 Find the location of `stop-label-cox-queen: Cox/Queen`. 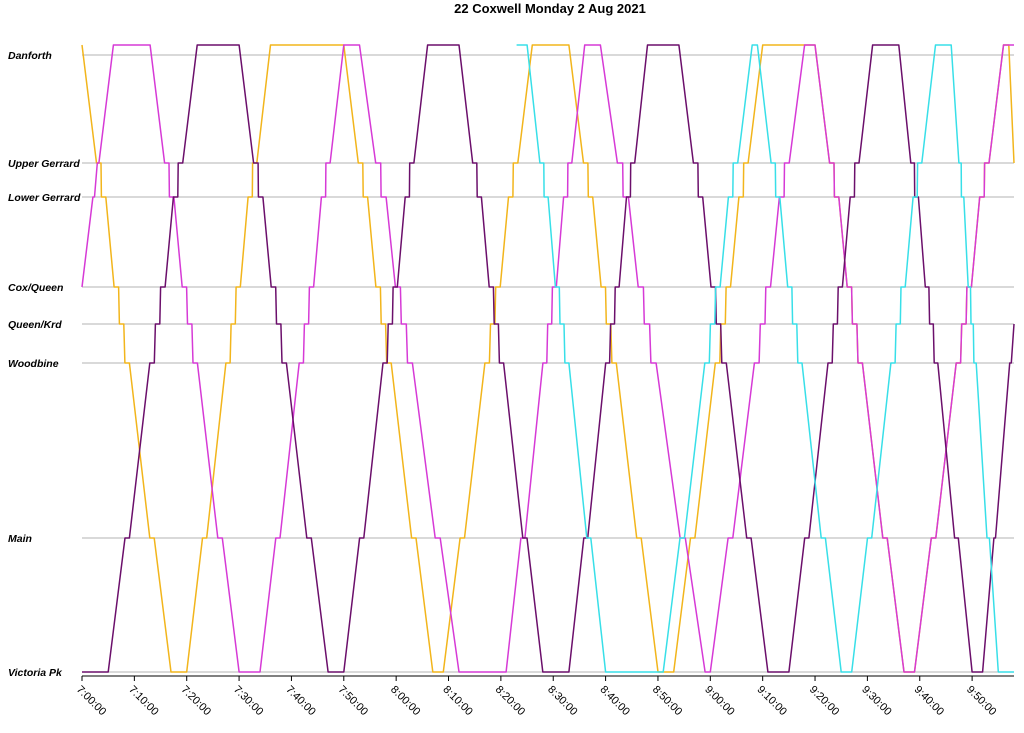

stop-label-cox-queen: Cox/Queen is located at coordinates (35, 288).